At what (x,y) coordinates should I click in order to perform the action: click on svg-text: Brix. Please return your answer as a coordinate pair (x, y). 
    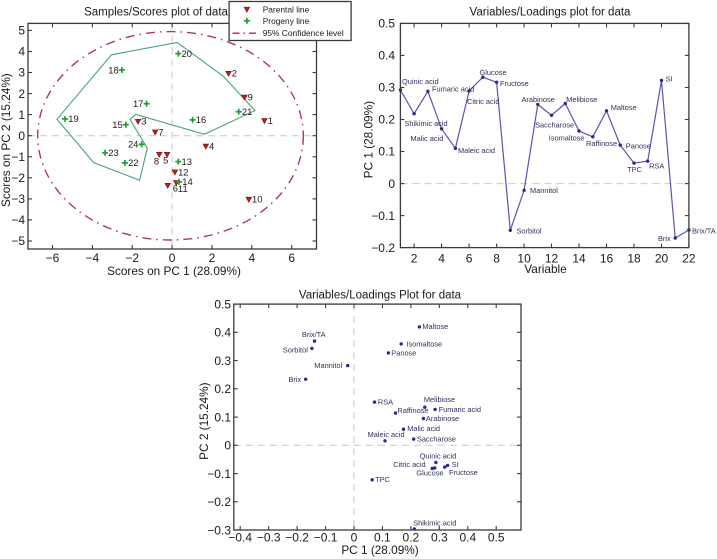
    Looking at the image, I should click on (664, 238).